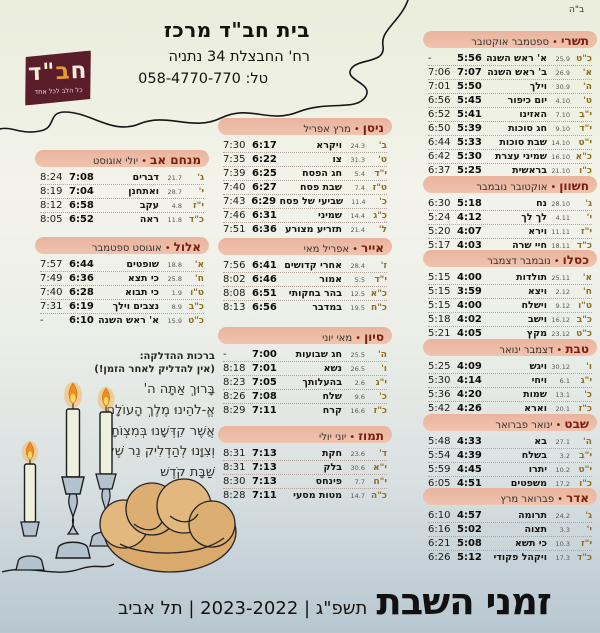  I want to click on month-header: תמוז•יוני יולי, so click(305, 434).